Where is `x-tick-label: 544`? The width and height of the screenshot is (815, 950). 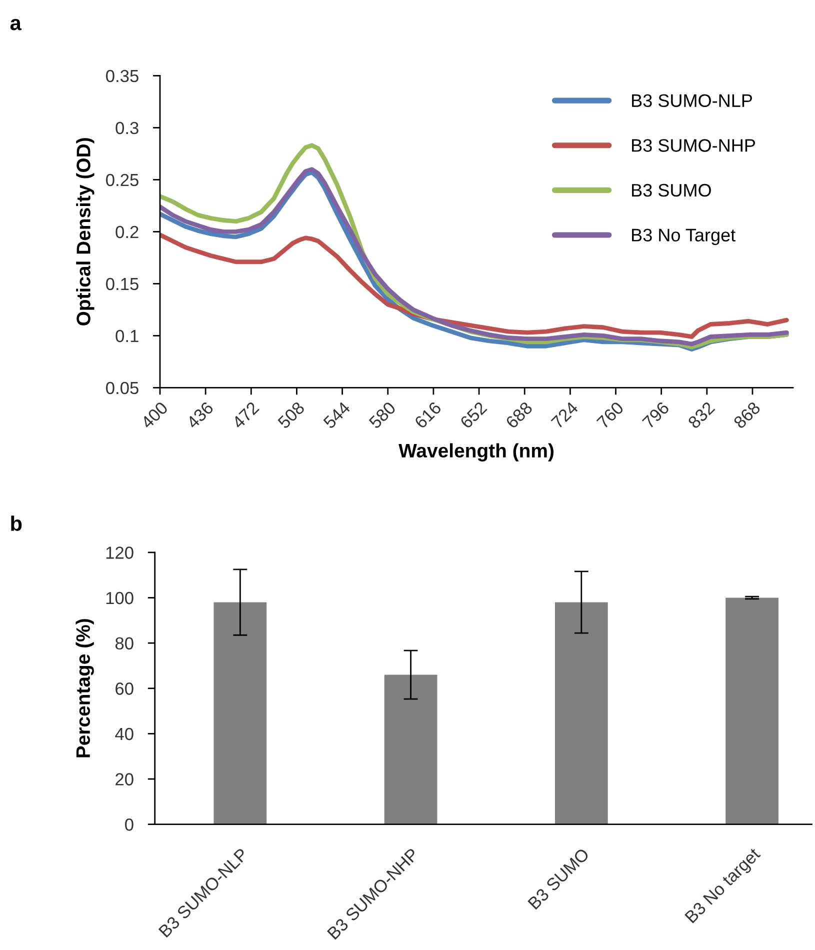
x-tick-label: 544 is located at coordinates (336, 415).